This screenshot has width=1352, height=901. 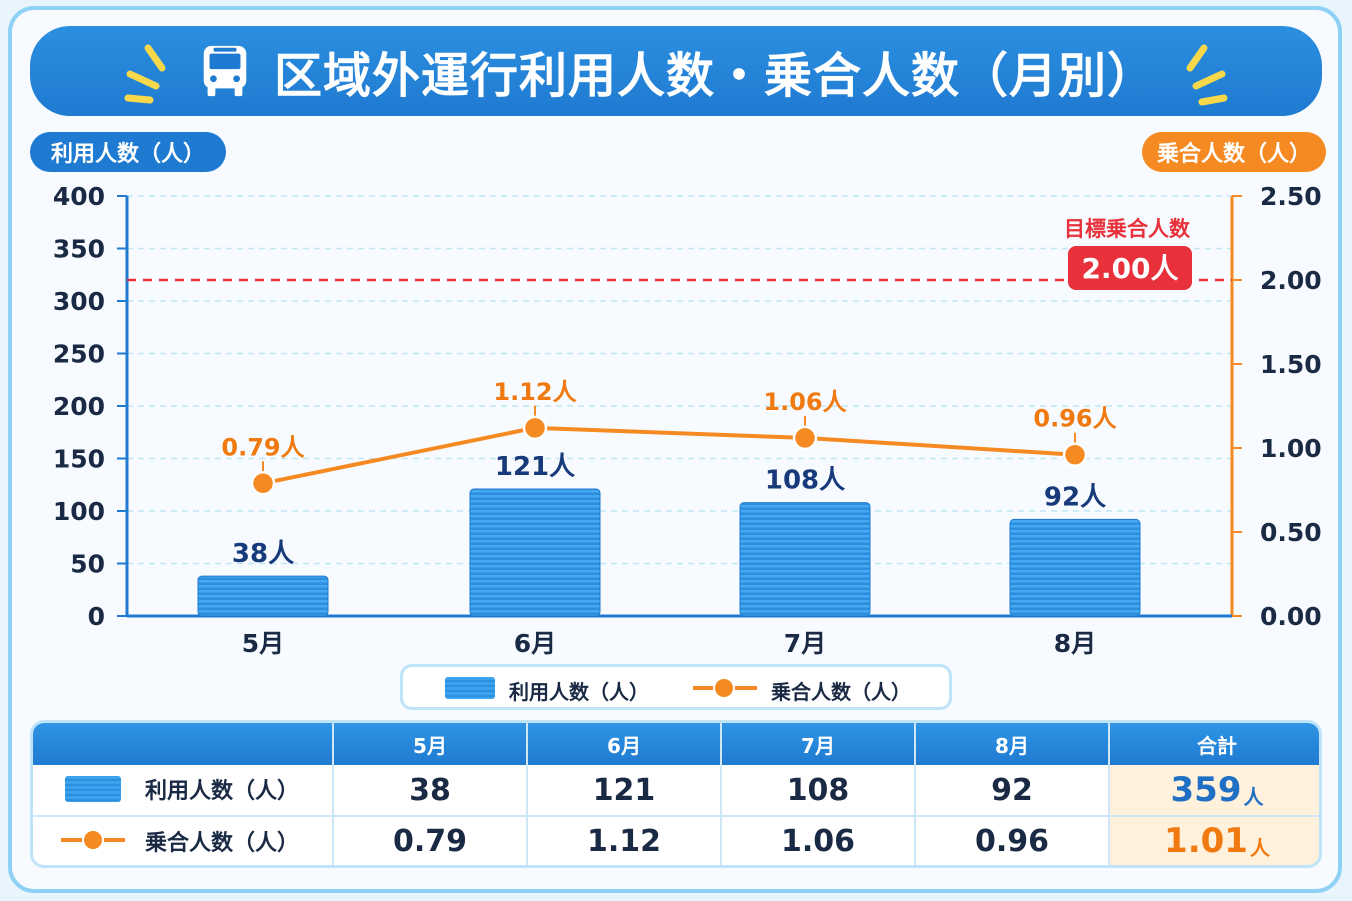 I want to click on right-tick-label: 0.50, so click(x=1291, y=532).